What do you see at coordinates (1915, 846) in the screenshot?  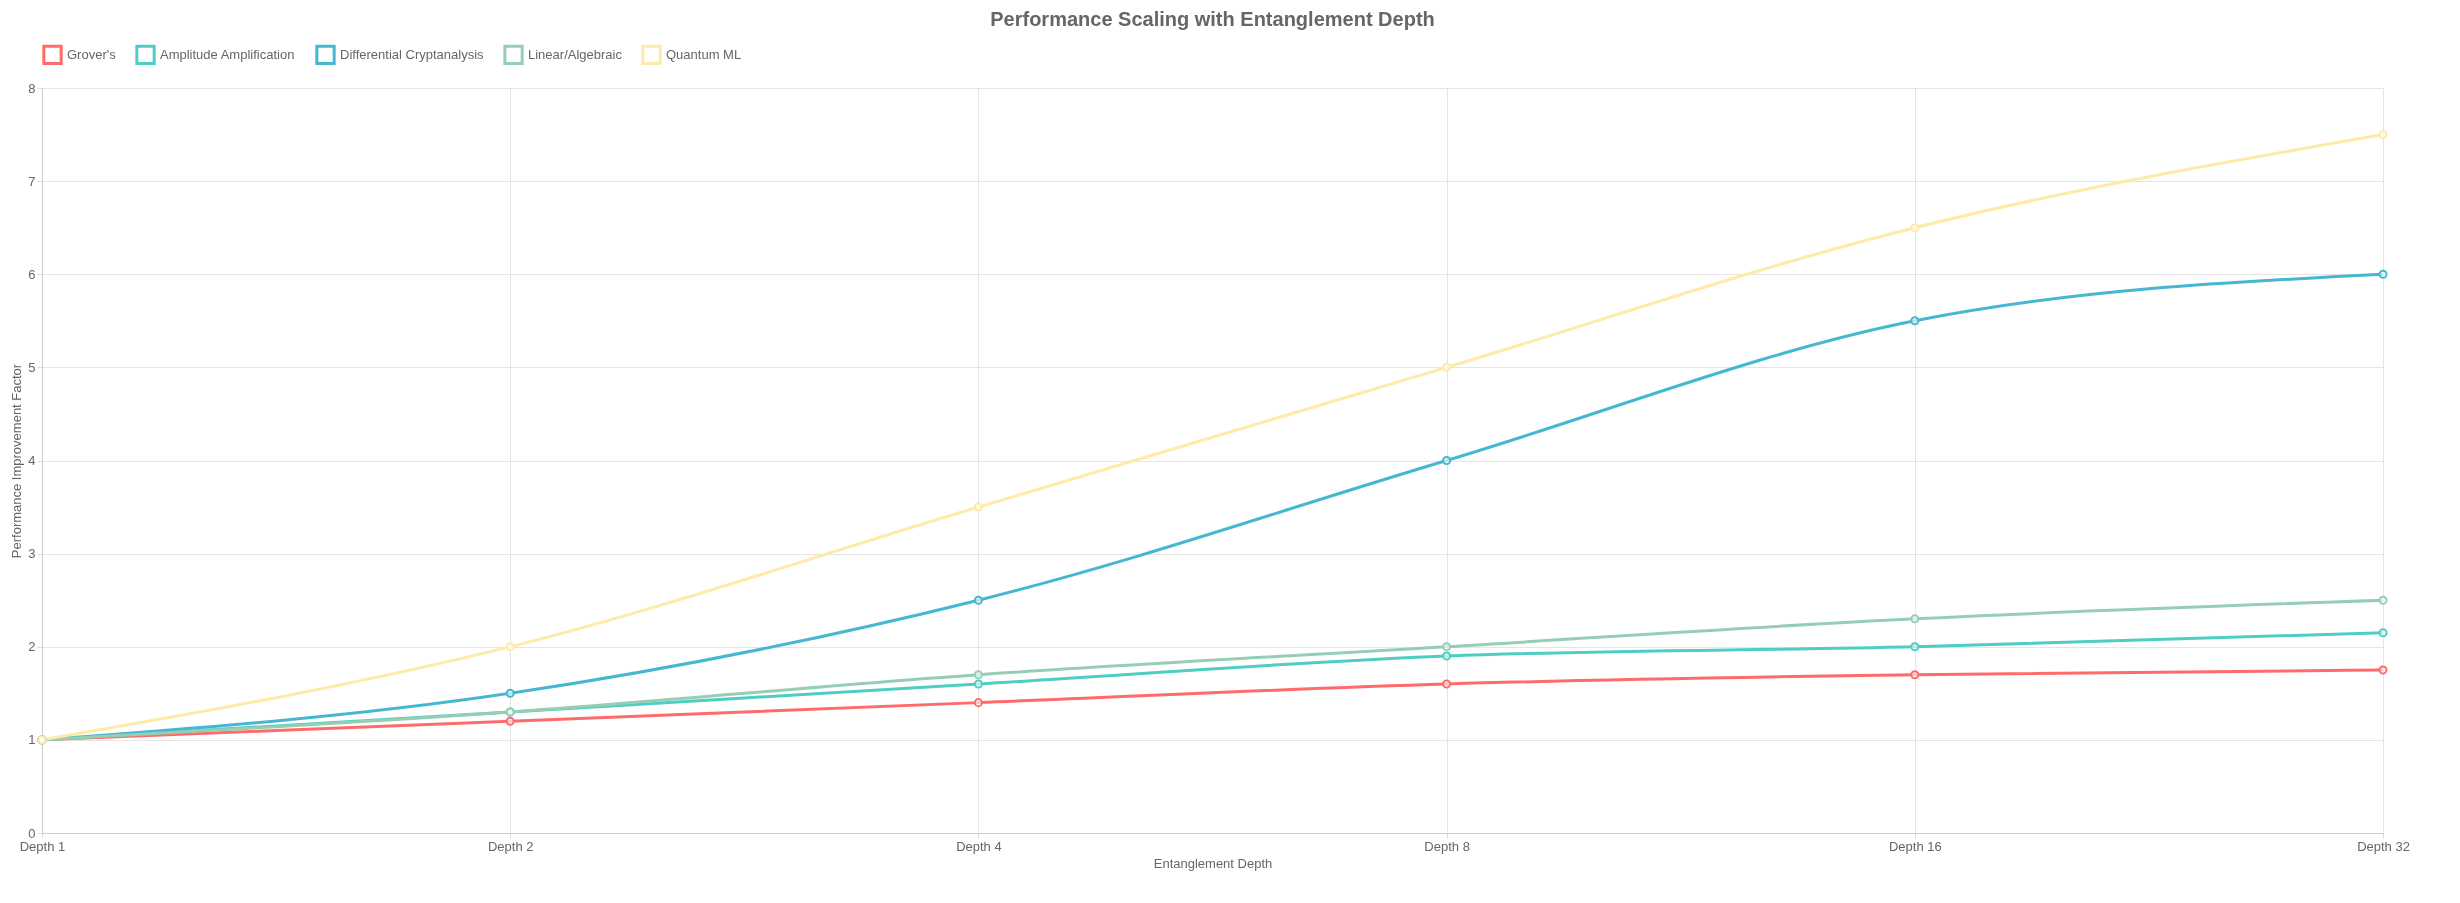 I see `x-tick-label: Depth 16` at bounding box center [1915, 846].